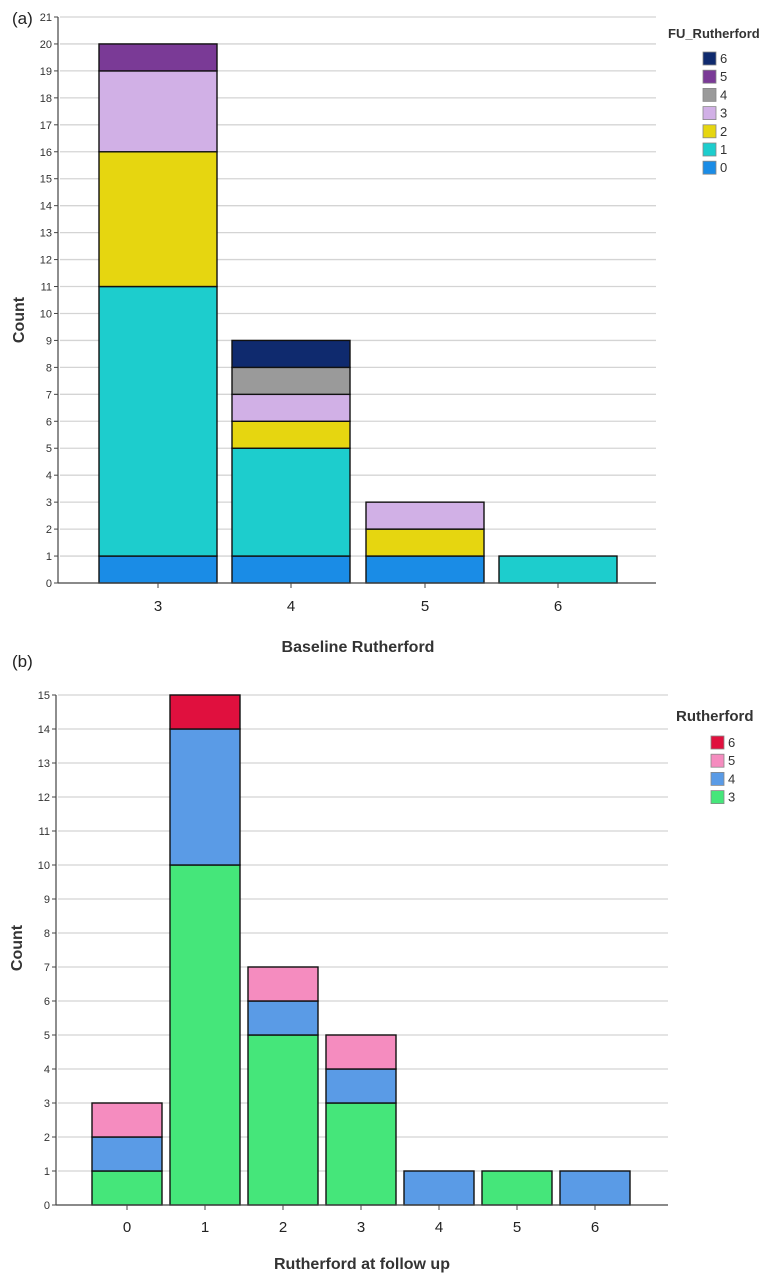  What do you see at coordinates (361, 1227) in the screenshot?
I see `chart-1-xtick-label: 3` at bounding box center [361, 1227].